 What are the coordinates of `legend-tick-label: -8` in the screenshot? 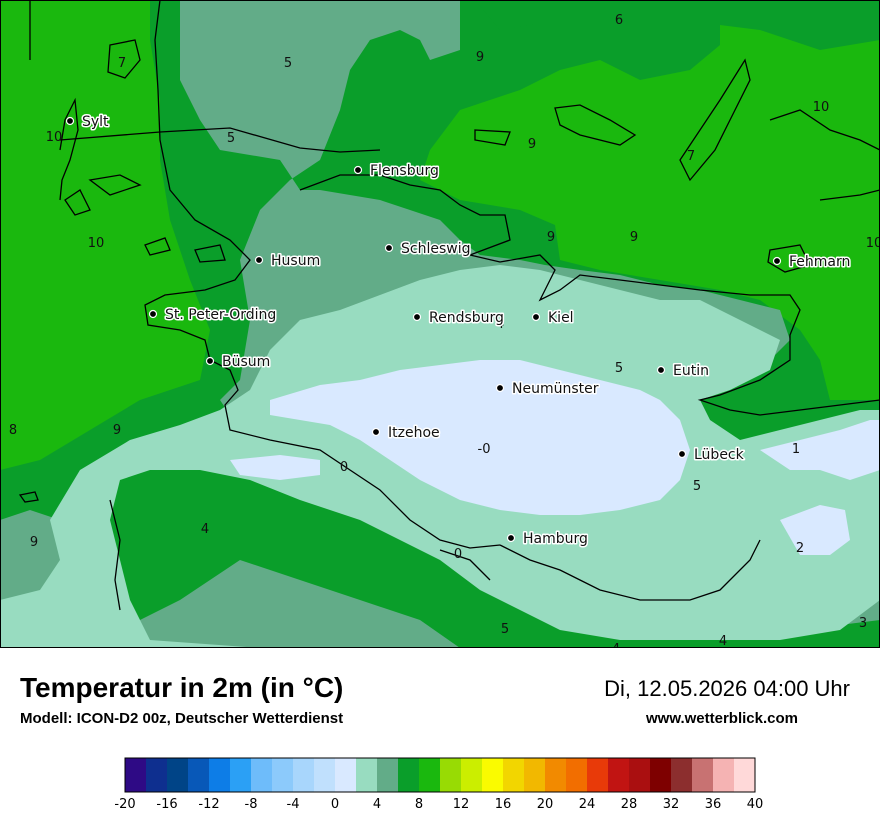 It's located at (251, 804).